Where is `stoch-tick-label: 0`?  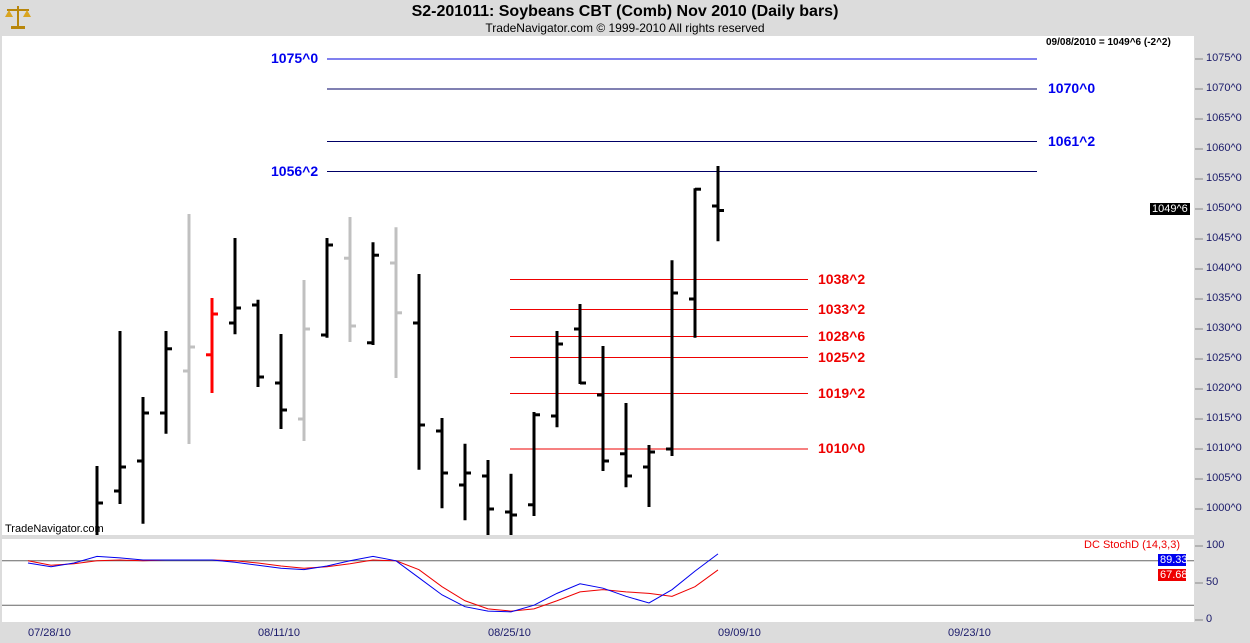 stoch-tick-label: 0 is located at coordinates (1209, 619).